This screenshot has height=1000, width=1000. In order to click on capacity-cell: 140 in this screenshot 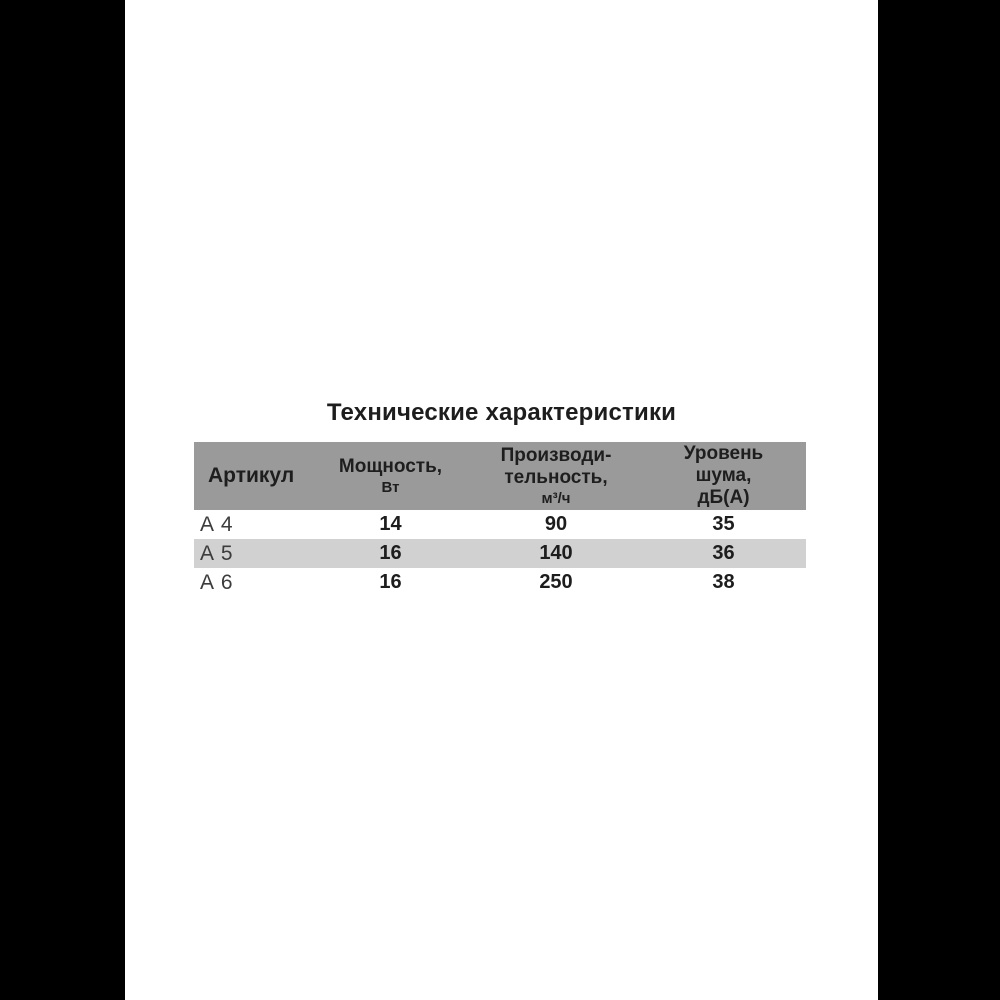, I will do `click(556, 553)`.